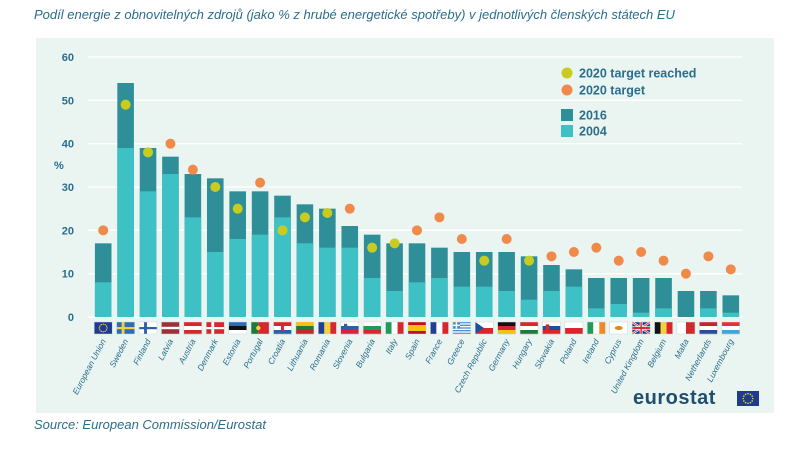 This screenshot has width=800, height=455. I want to click on x-tick-label: Spain, so click(412, 349).